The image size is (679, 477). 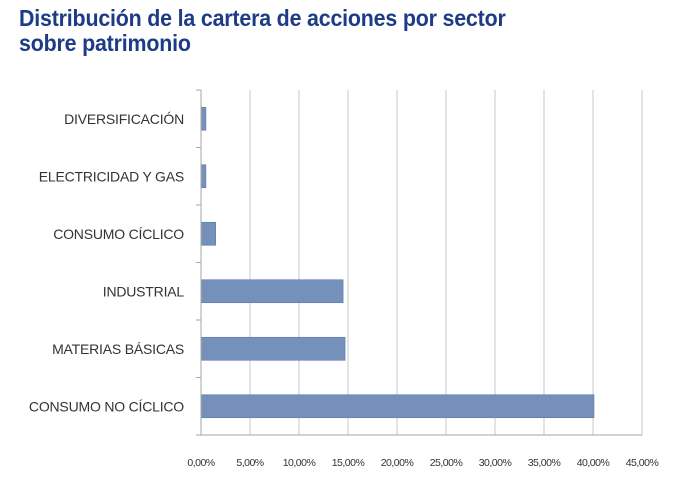 I want to click on chart-title-line-2: sobre patrimonio, so click(x=105, y=43).